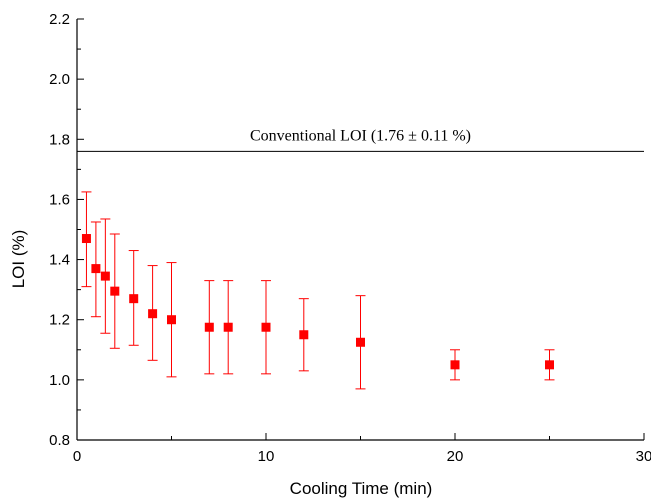 The image size is (651, 500). I want to click on y-tick-label: 1.0, so click(59, 380).